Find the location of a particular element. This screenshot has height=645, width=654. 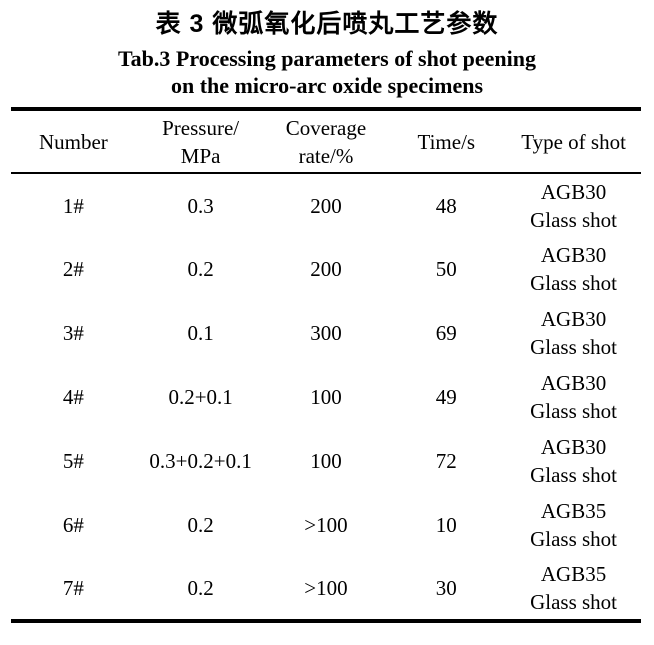

table-row: 6# 0.2 >100 10 AGB35 Glass shot is located at coordinates (326, 525).